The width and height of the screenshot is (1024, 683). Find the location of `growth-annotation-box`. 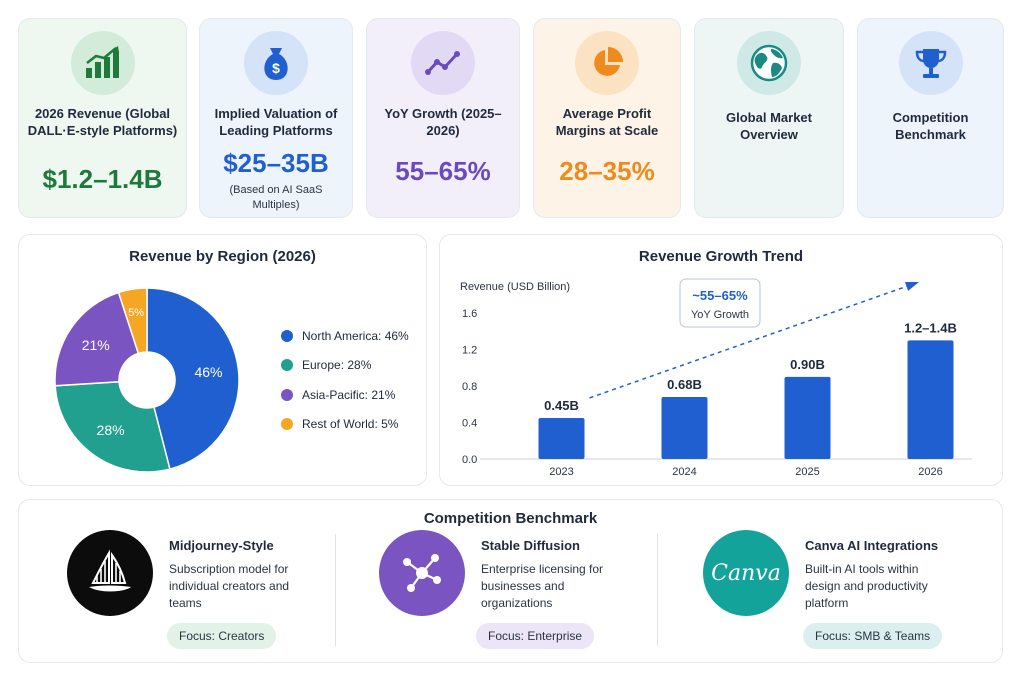

growth-annotation-box is located at coordinates (720, 303).